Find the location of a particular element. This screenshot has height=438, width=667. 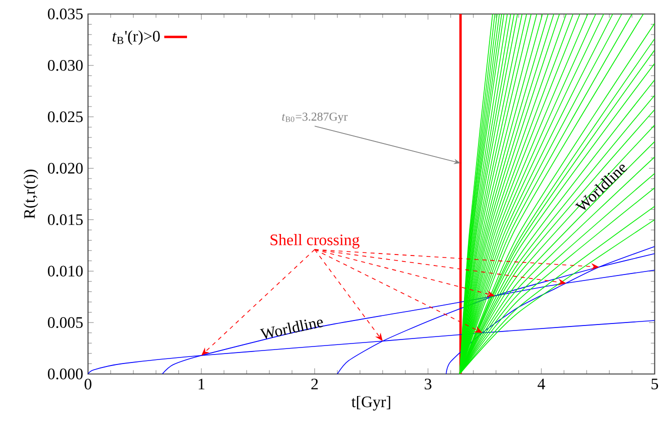

x-axis-title: t[Gyr] is located at coordinates (370, 403).